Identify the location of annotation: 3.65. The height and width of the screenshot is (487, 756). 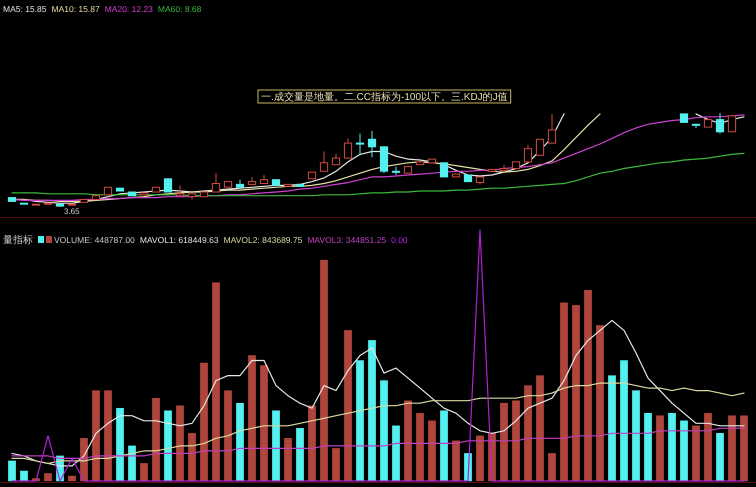
(72, 211).